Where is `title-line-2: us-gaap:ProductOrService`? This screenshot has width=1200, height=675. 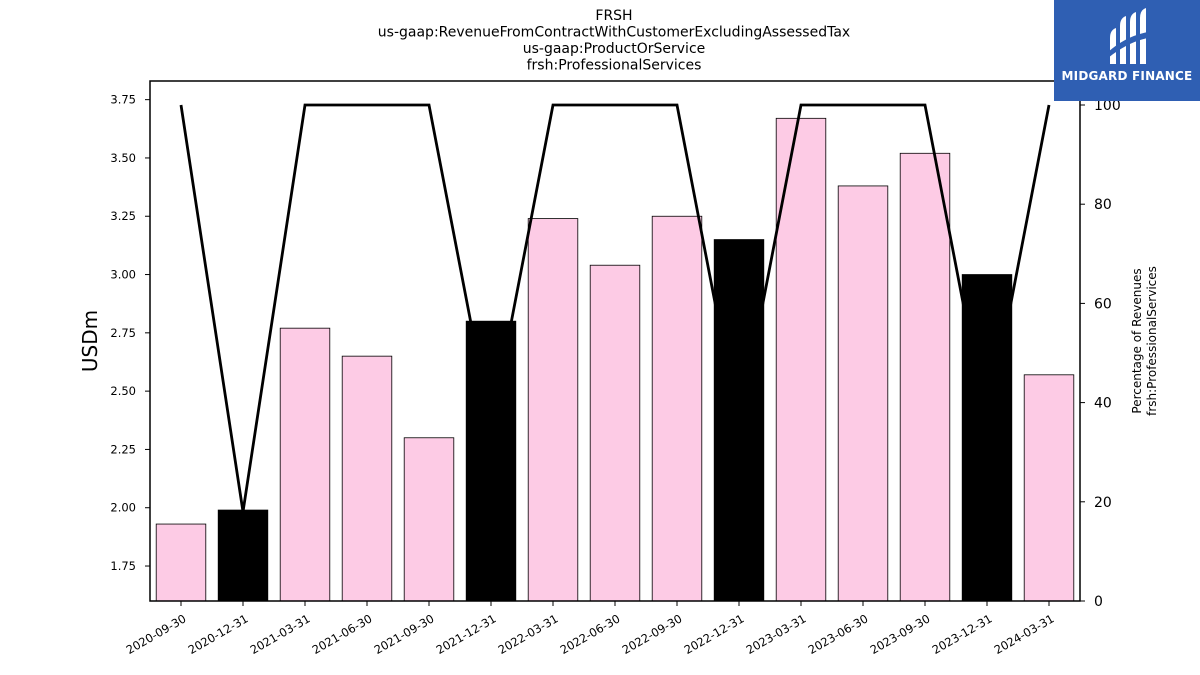
title-line-2: us-gaap:ProductOrService is located at coordinates (614, 49).